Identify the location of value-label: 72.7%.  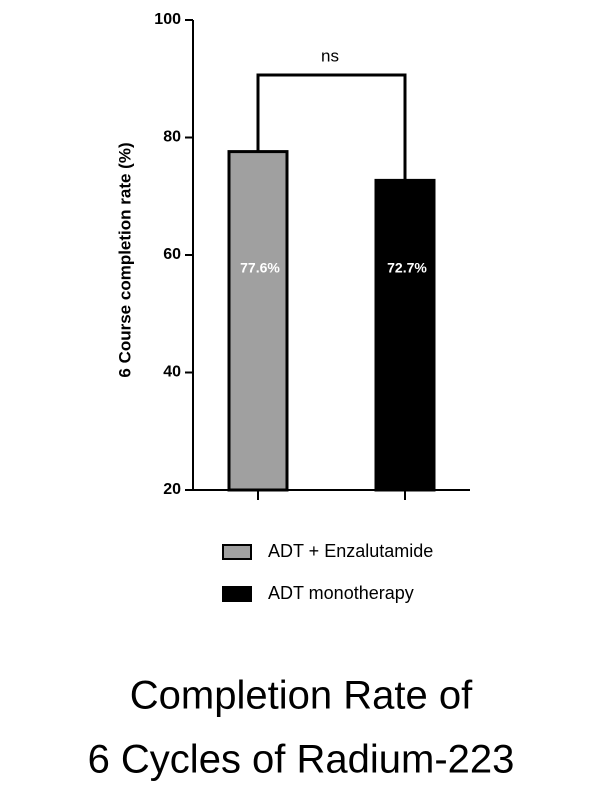
(407, 268).